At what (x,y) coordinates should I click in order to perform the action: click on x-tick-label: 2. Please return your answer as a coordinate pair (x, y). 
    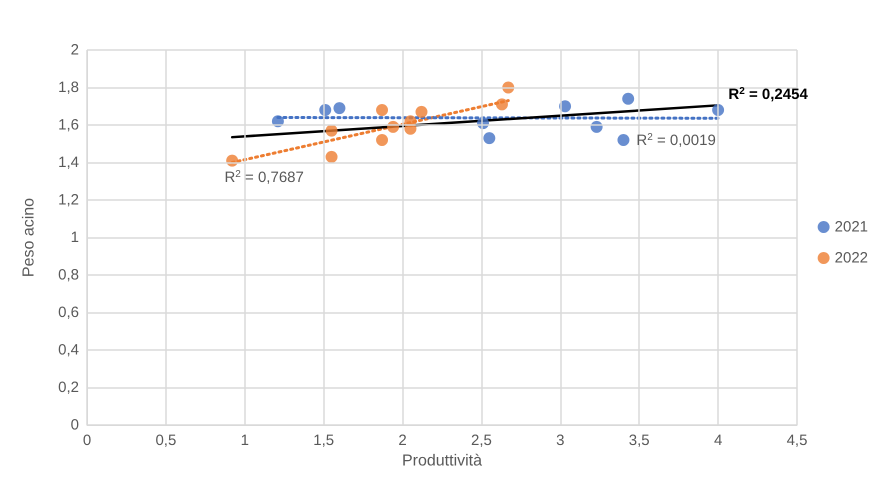
    Looking at the image, I should click on (402, 440).